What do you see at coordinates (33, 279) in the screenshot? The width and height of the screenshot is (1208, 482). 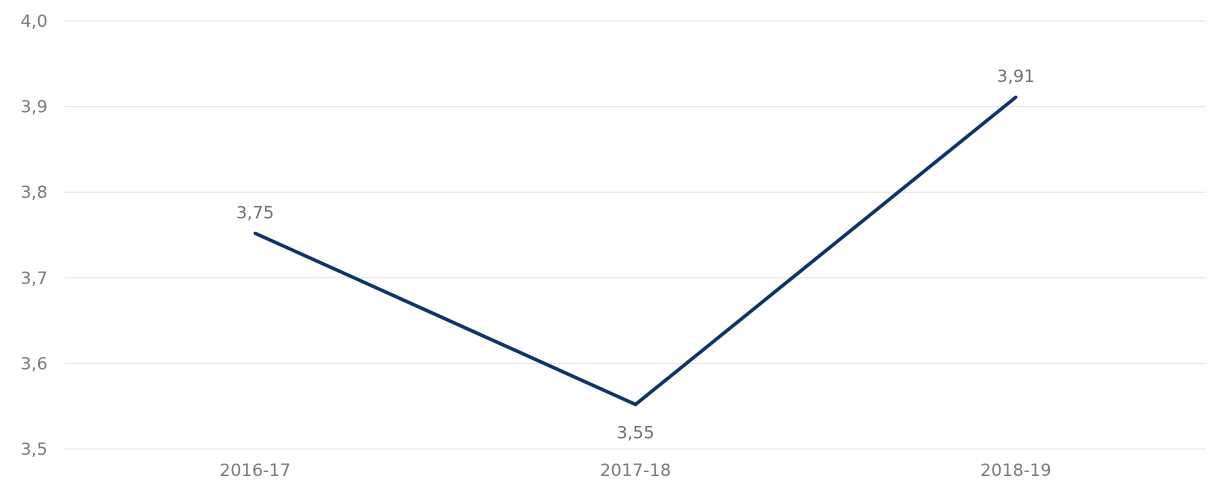 I see `y-tick-label: 3,7` at bounding box center [33, 279].